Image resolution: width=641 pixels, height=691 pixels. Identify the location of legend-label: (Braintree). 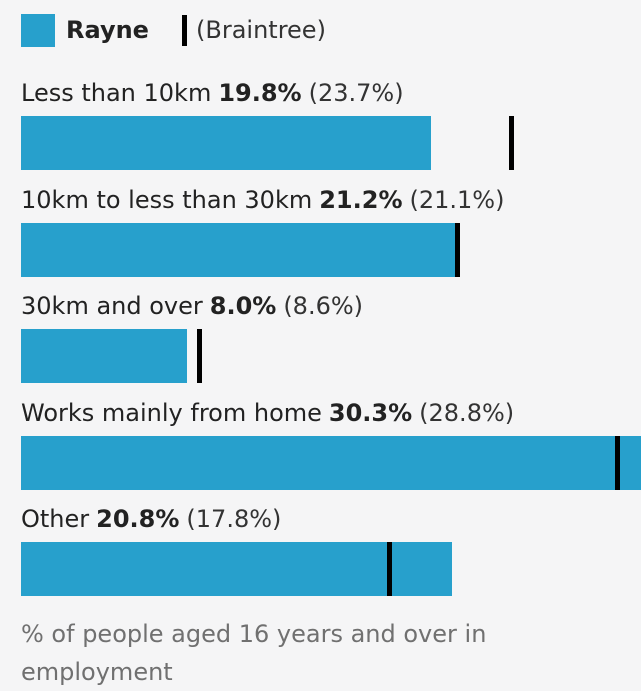
(261, 30).